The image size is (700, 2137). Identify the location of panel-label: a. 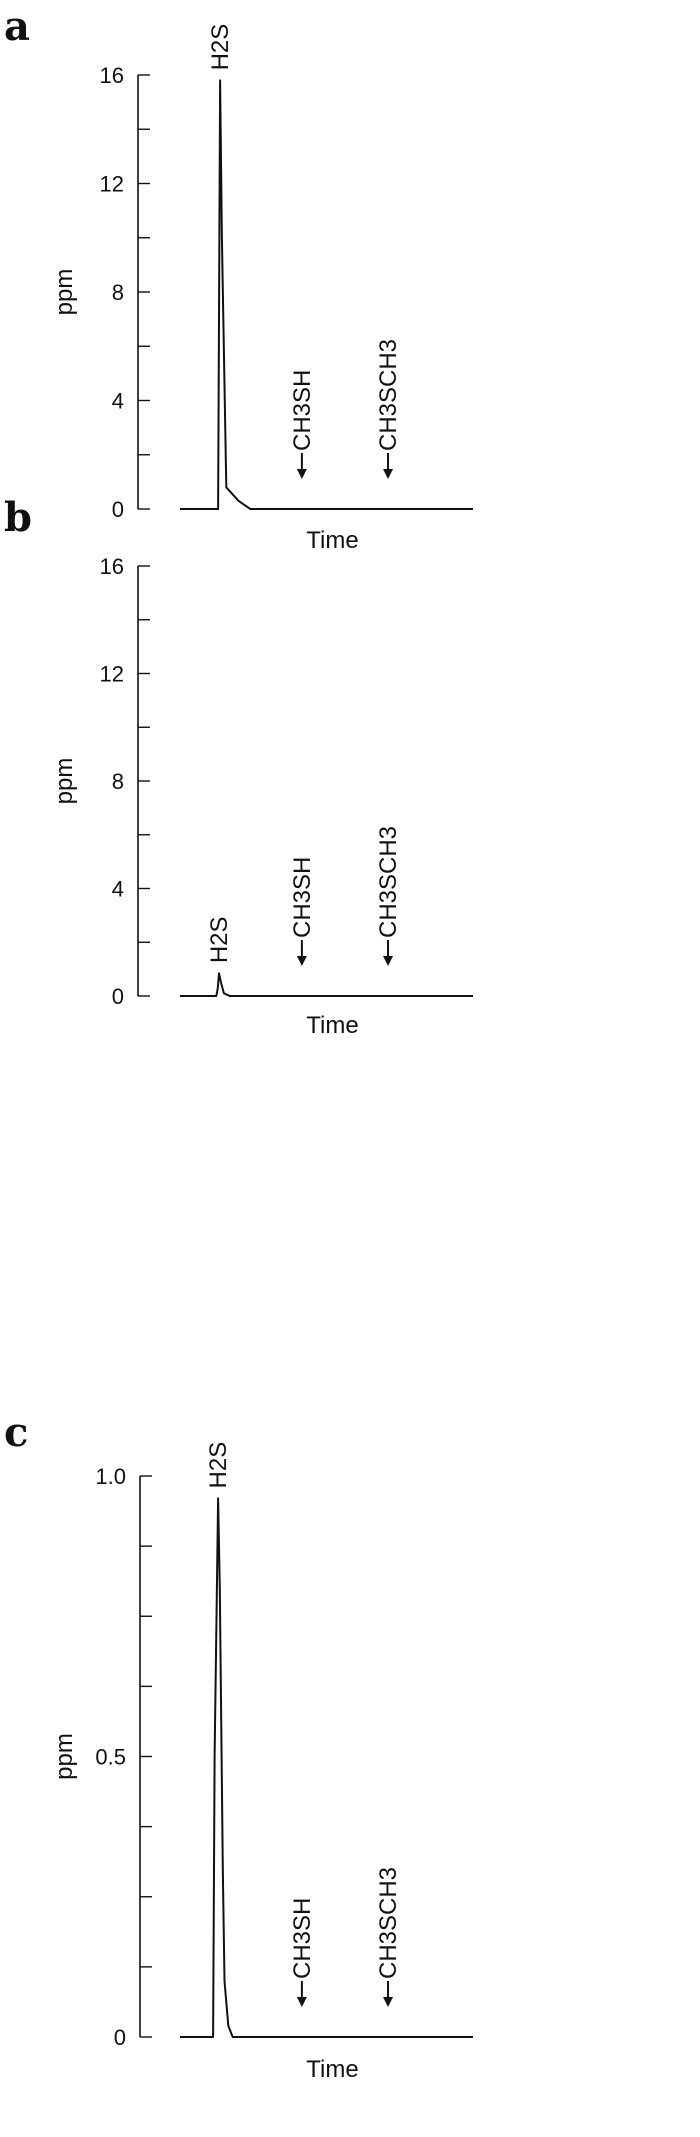
(17, 26).